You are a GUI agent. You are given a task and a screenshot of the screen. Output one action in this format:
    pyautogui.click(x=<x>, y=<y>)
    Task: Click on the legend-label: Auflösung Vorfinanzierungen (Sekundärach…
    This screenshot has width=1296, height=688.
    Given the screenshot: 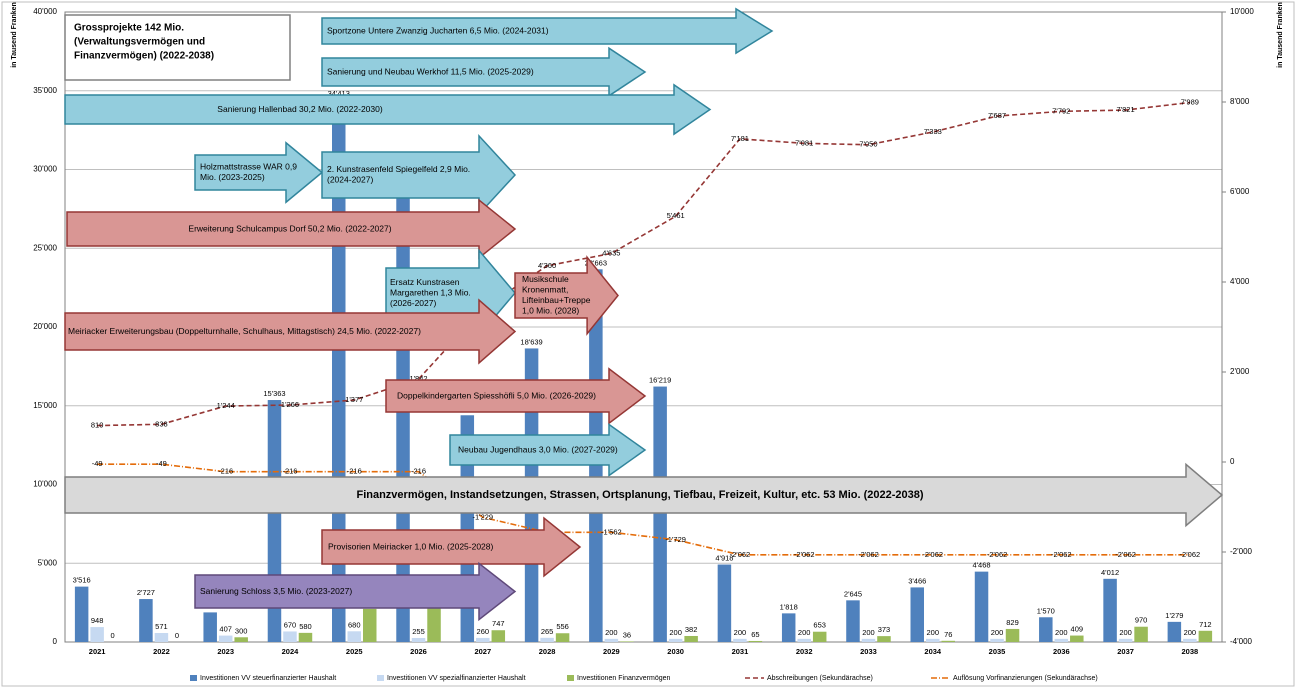 What is the action you would take?
    pyautogui.click(x=1025, y=678)
    